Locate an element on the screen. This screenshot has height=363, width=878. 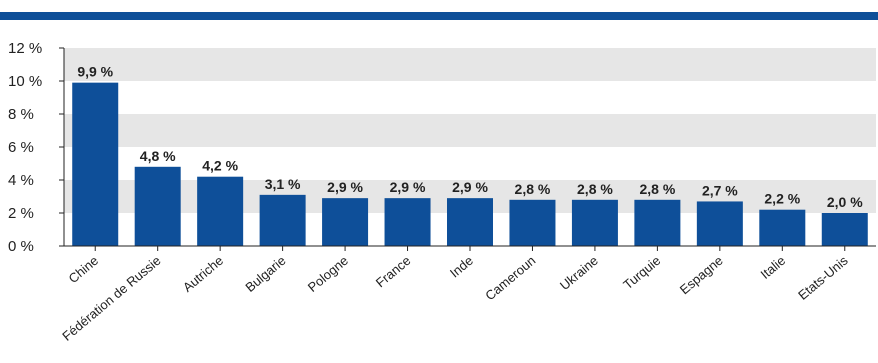
x-tick-label: Espagne is located at coordinates (701, 275).